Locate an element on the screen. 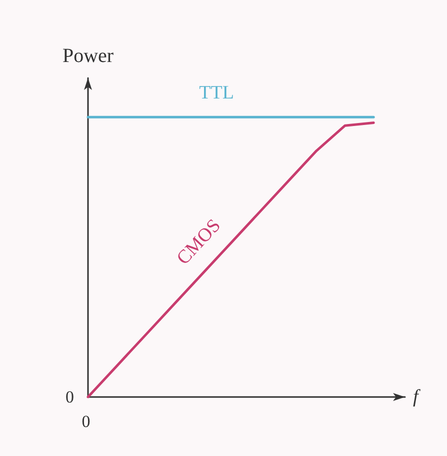 The image size is (447, 456). series-label: TTL is located at coordinates (216, 93).